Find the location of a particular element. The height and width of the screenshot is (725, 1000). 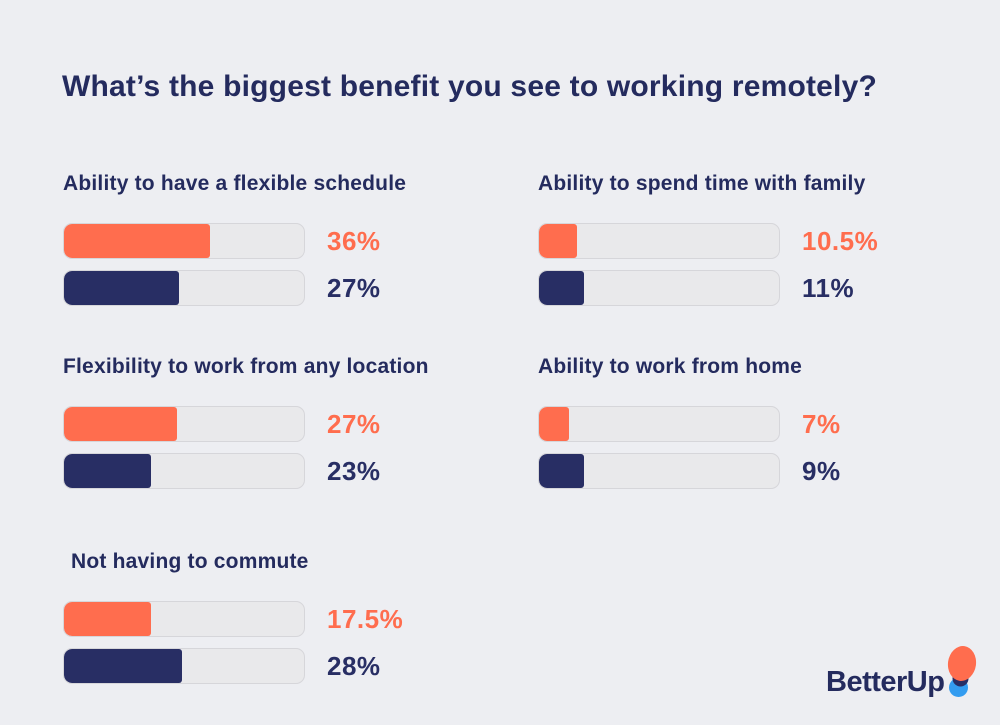

chart-group-no-commute: Not having to commute 17.5% 28% is located at coordinates (283, 617).